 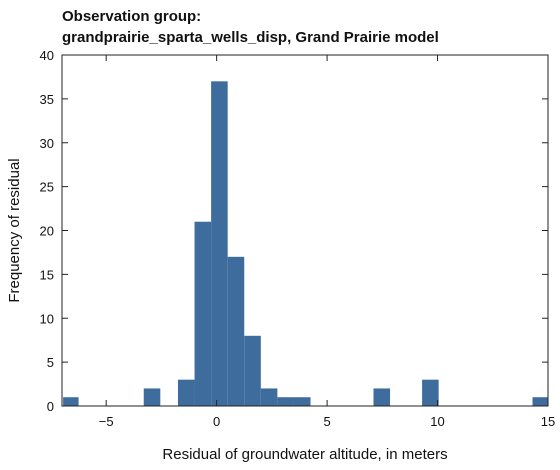 I want to click on y-tick-label: 5, so click(x=50, y=362).